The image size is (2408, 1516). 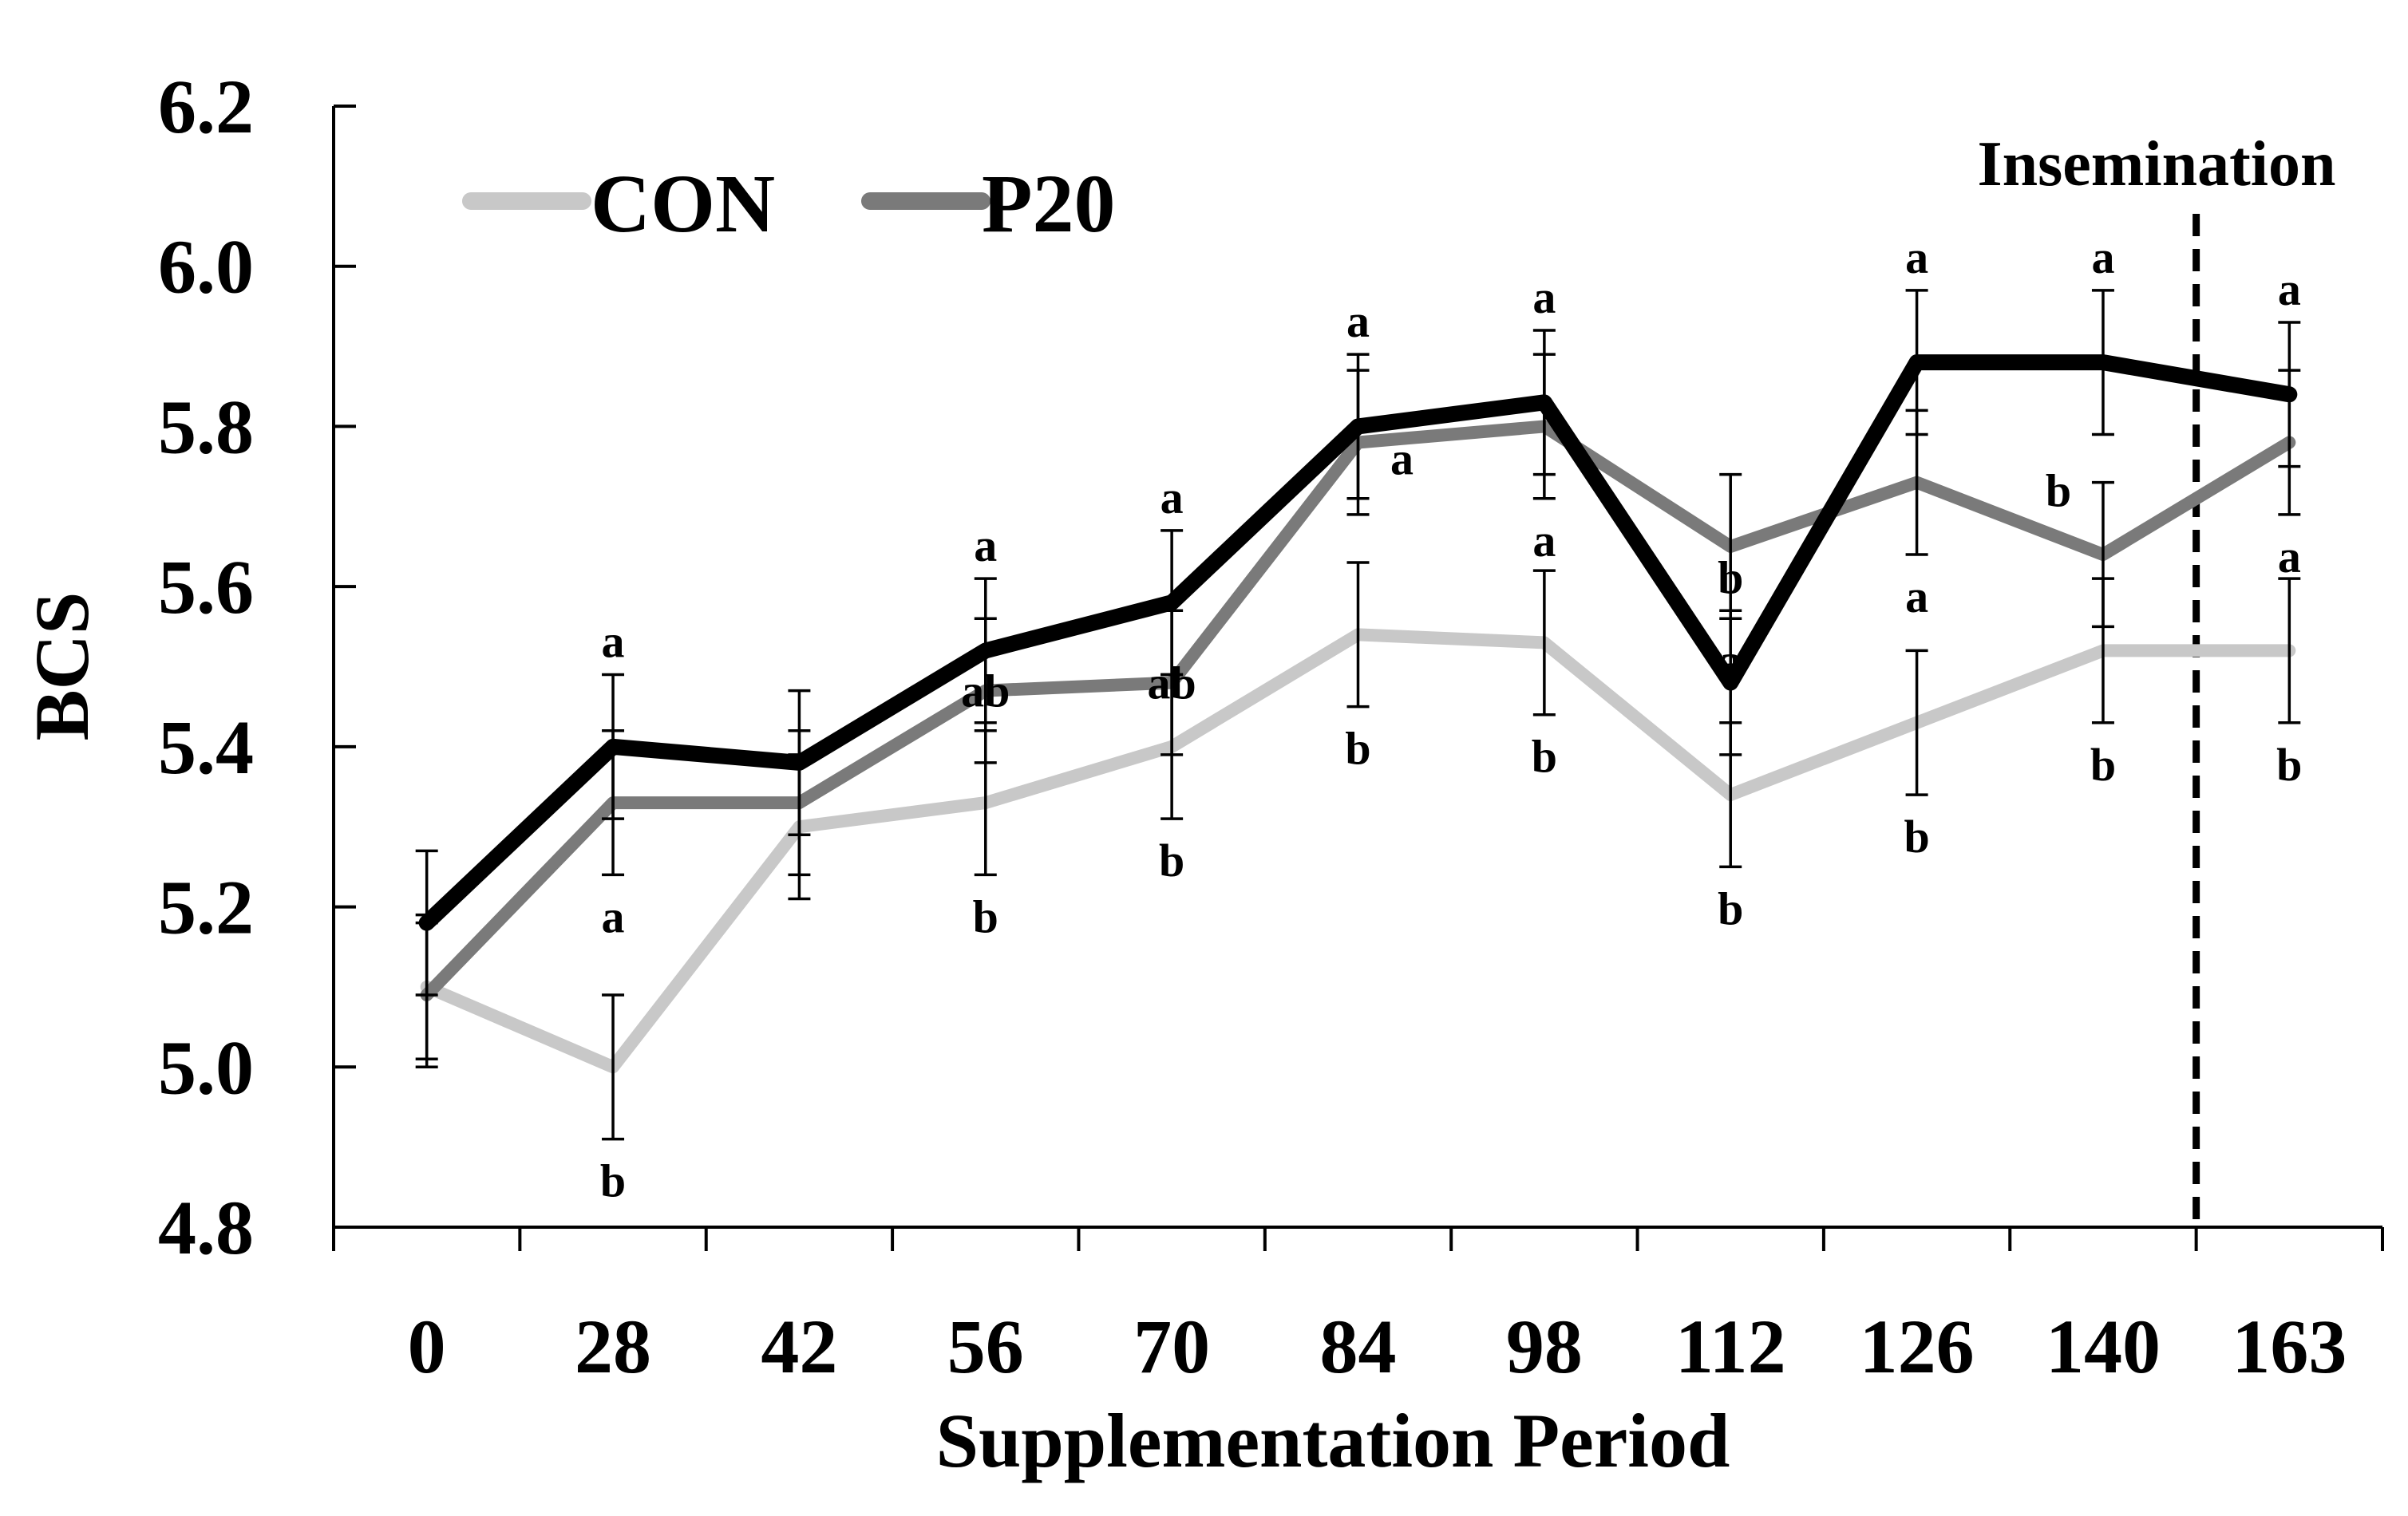 What do you see at coordinates (2157, 164) in the screenshot?
I see `insemination-label: Insemination` at bounding box center [2157, 164].